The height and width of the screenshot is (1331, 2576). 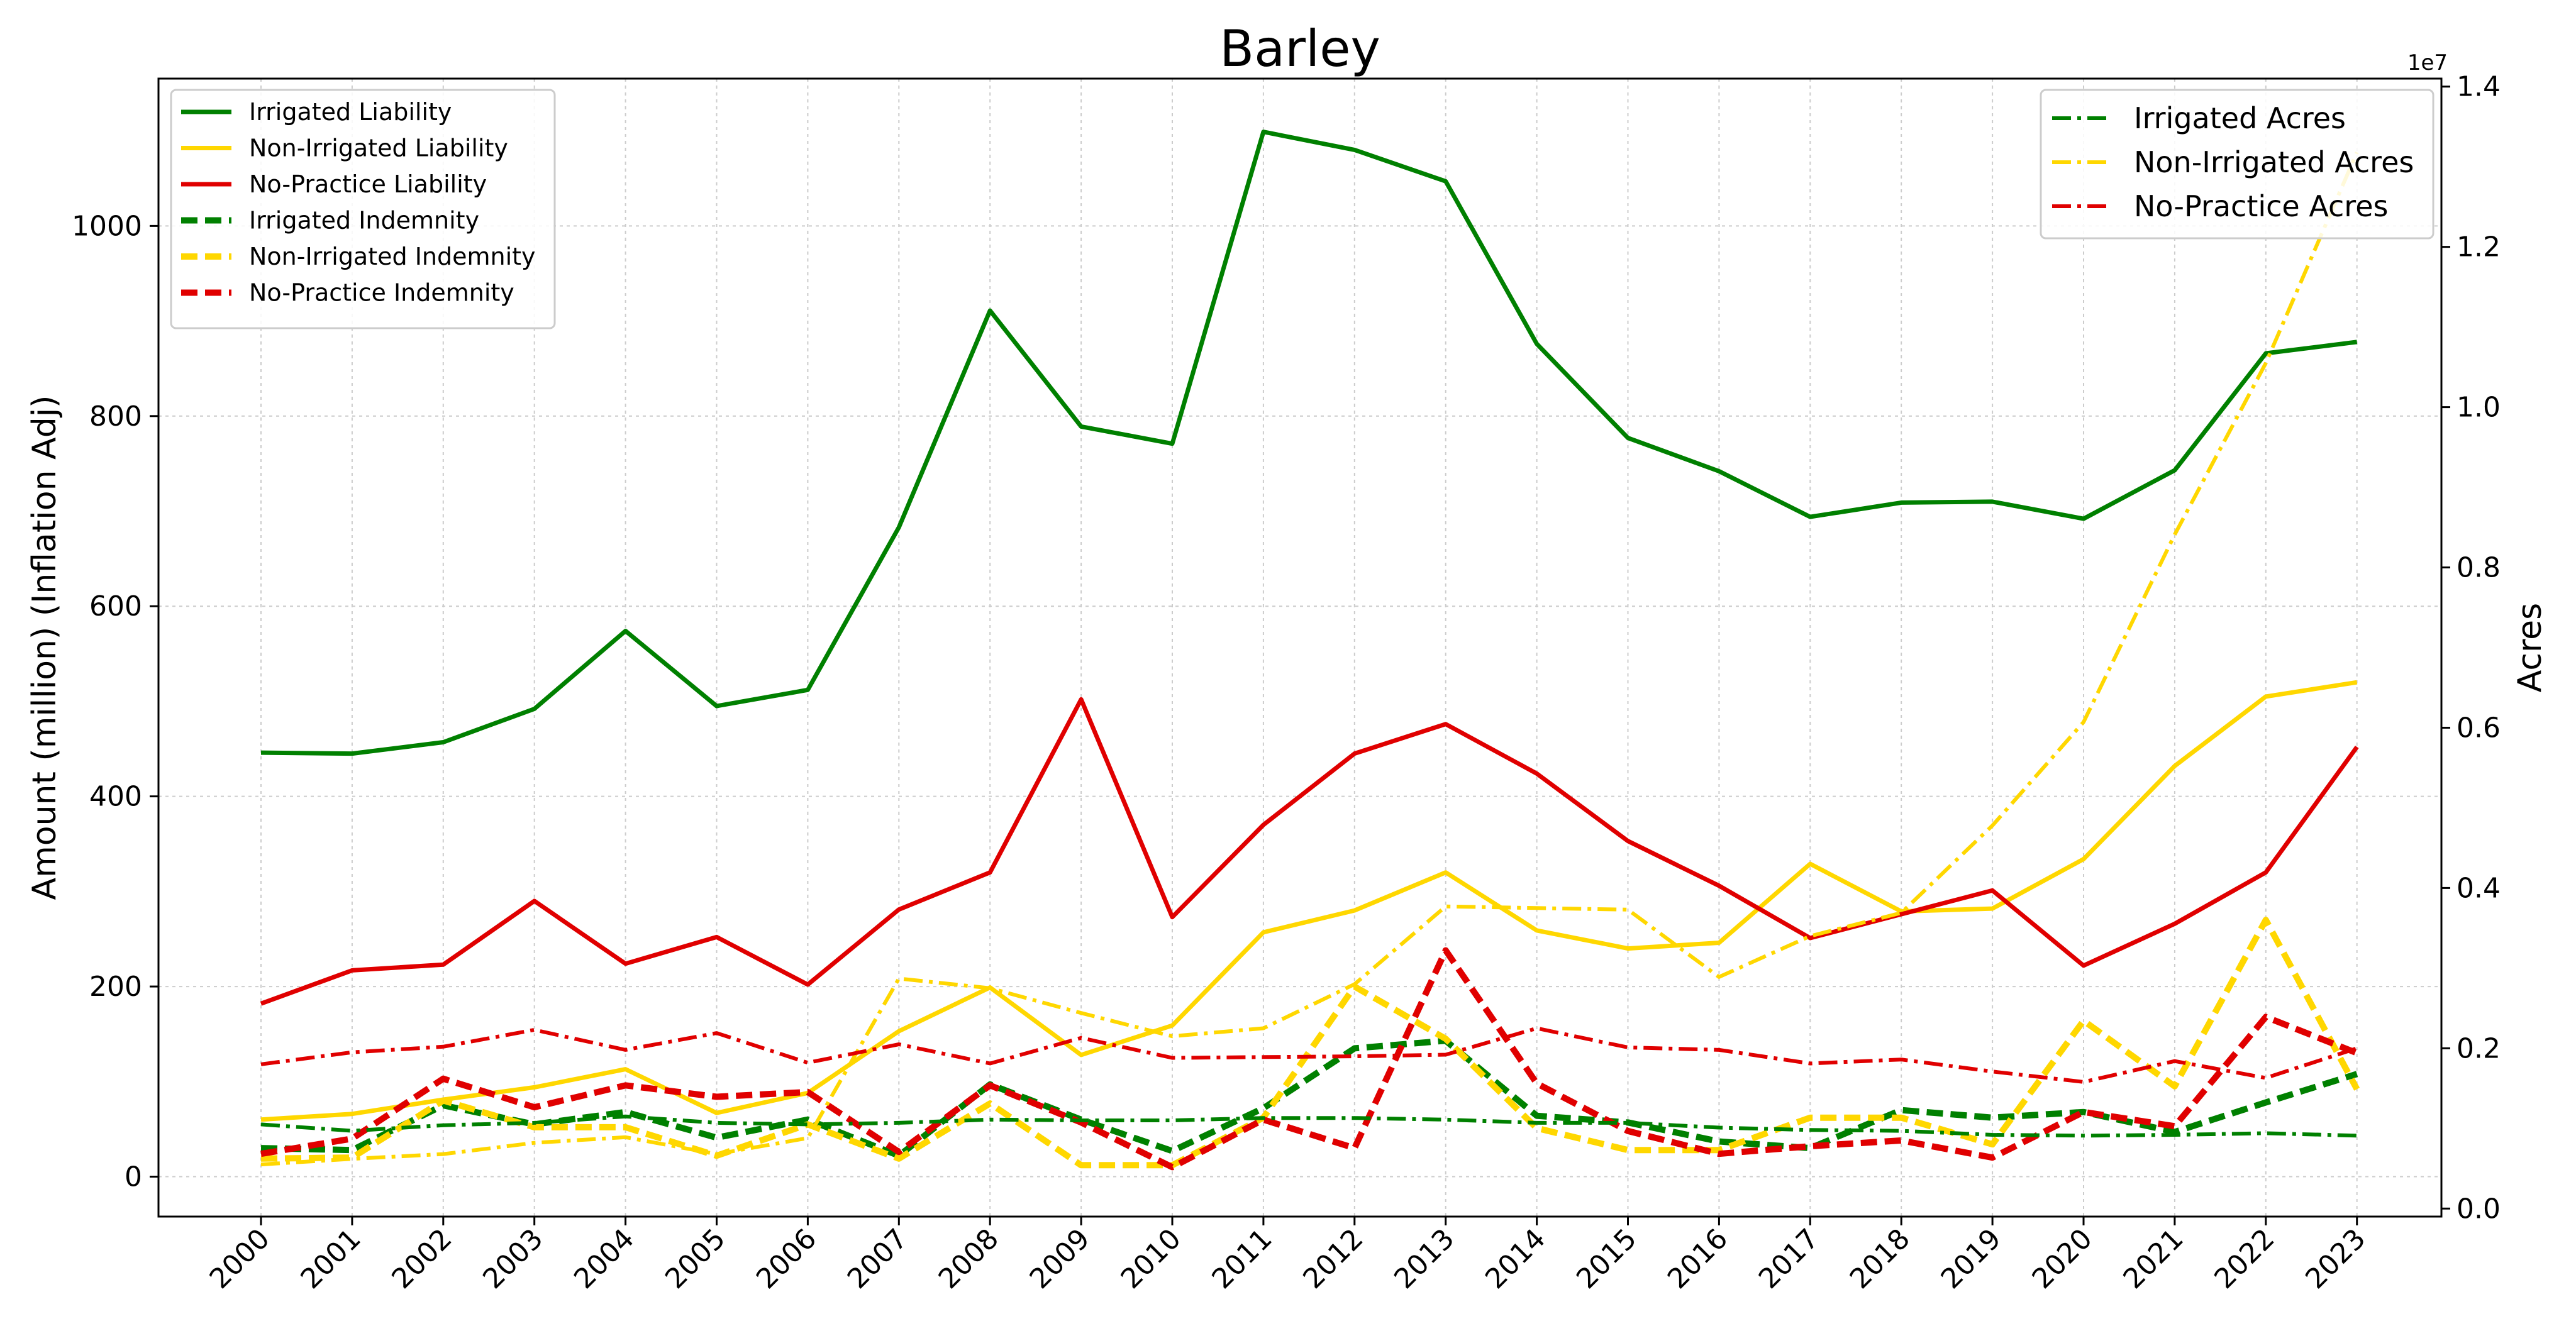 What do you see at coordinates (1309, 1098) in the screenshot?
I see `series-line-irrigated-indemnity` at bounding box center [1309, 1098].